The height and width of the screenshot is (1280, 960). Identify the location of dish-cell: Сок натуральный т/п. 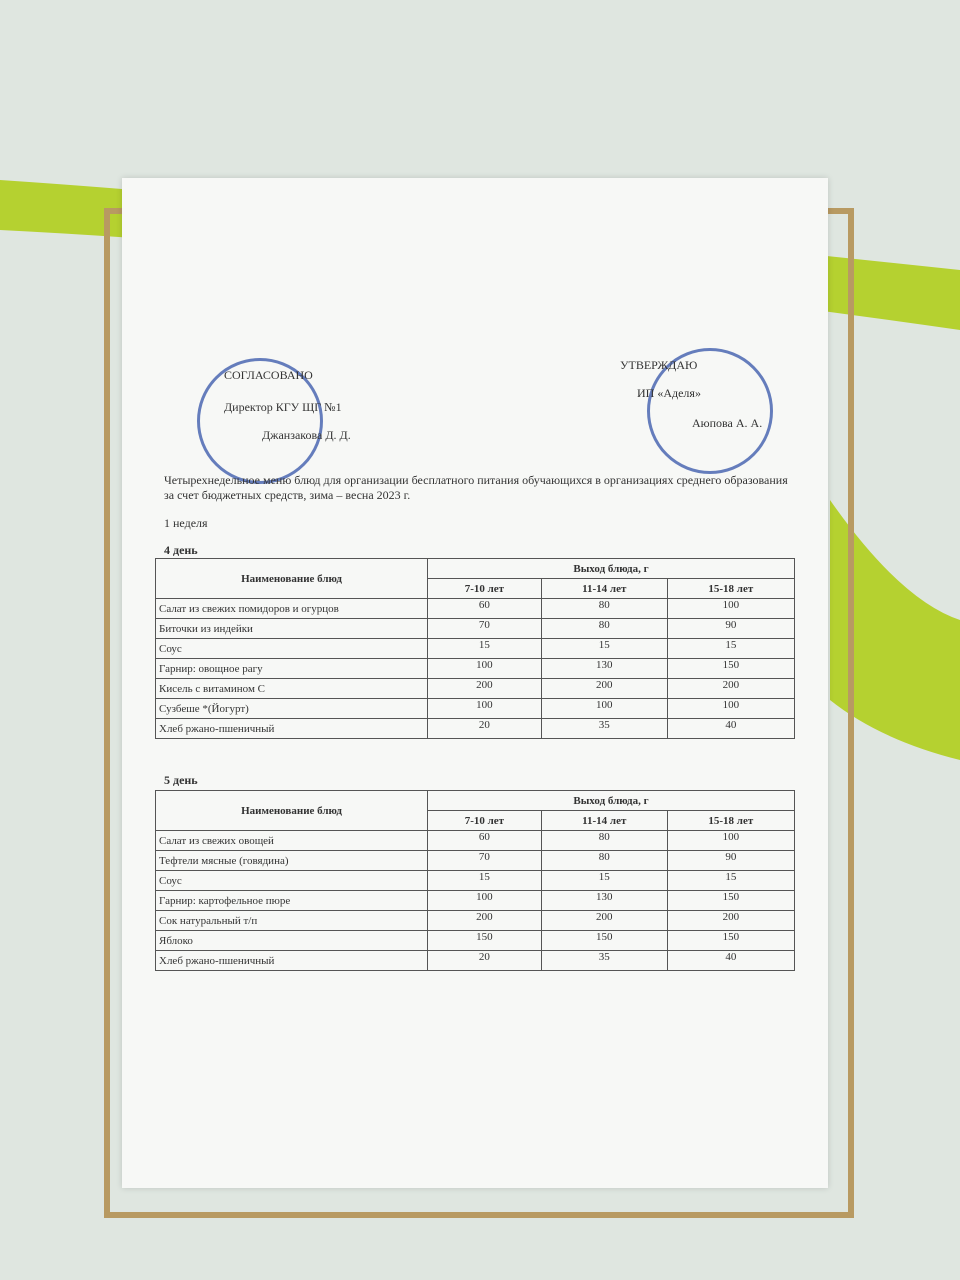
(291, 920).